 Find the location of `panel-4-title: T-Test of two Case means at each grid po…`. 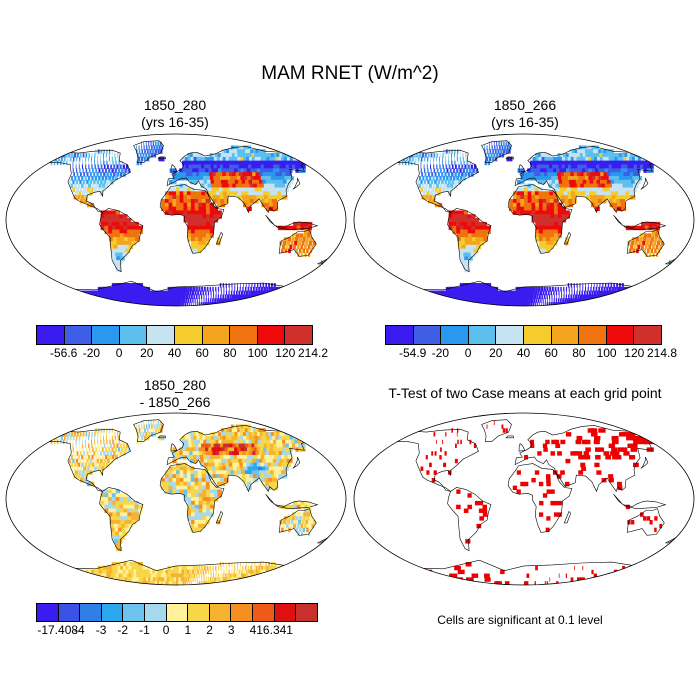

panel-4-title: T-Test of two Case means at each grid po… is located at coordinates (525, 393).